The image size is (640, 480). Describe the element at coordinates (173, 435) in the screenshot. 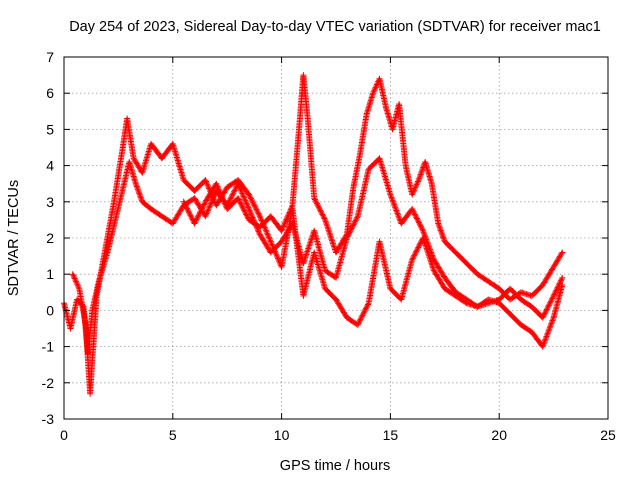

I see `x-tick-label: 5` at that location.